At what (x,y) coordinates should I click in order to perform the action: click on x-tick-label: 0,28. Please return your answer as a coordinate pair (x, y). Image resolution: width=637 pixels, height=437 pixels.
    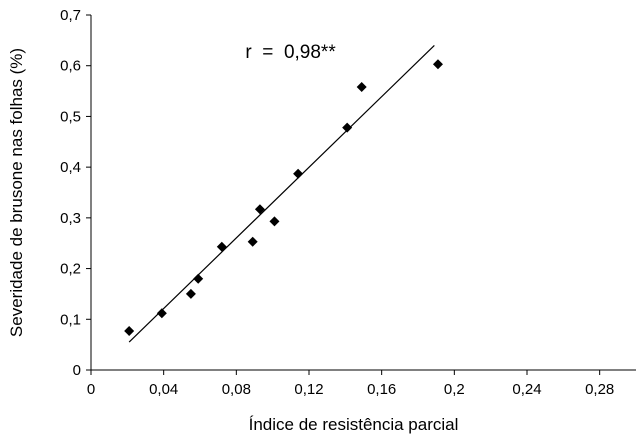
    Looking at the image, I should click on (599, 389).